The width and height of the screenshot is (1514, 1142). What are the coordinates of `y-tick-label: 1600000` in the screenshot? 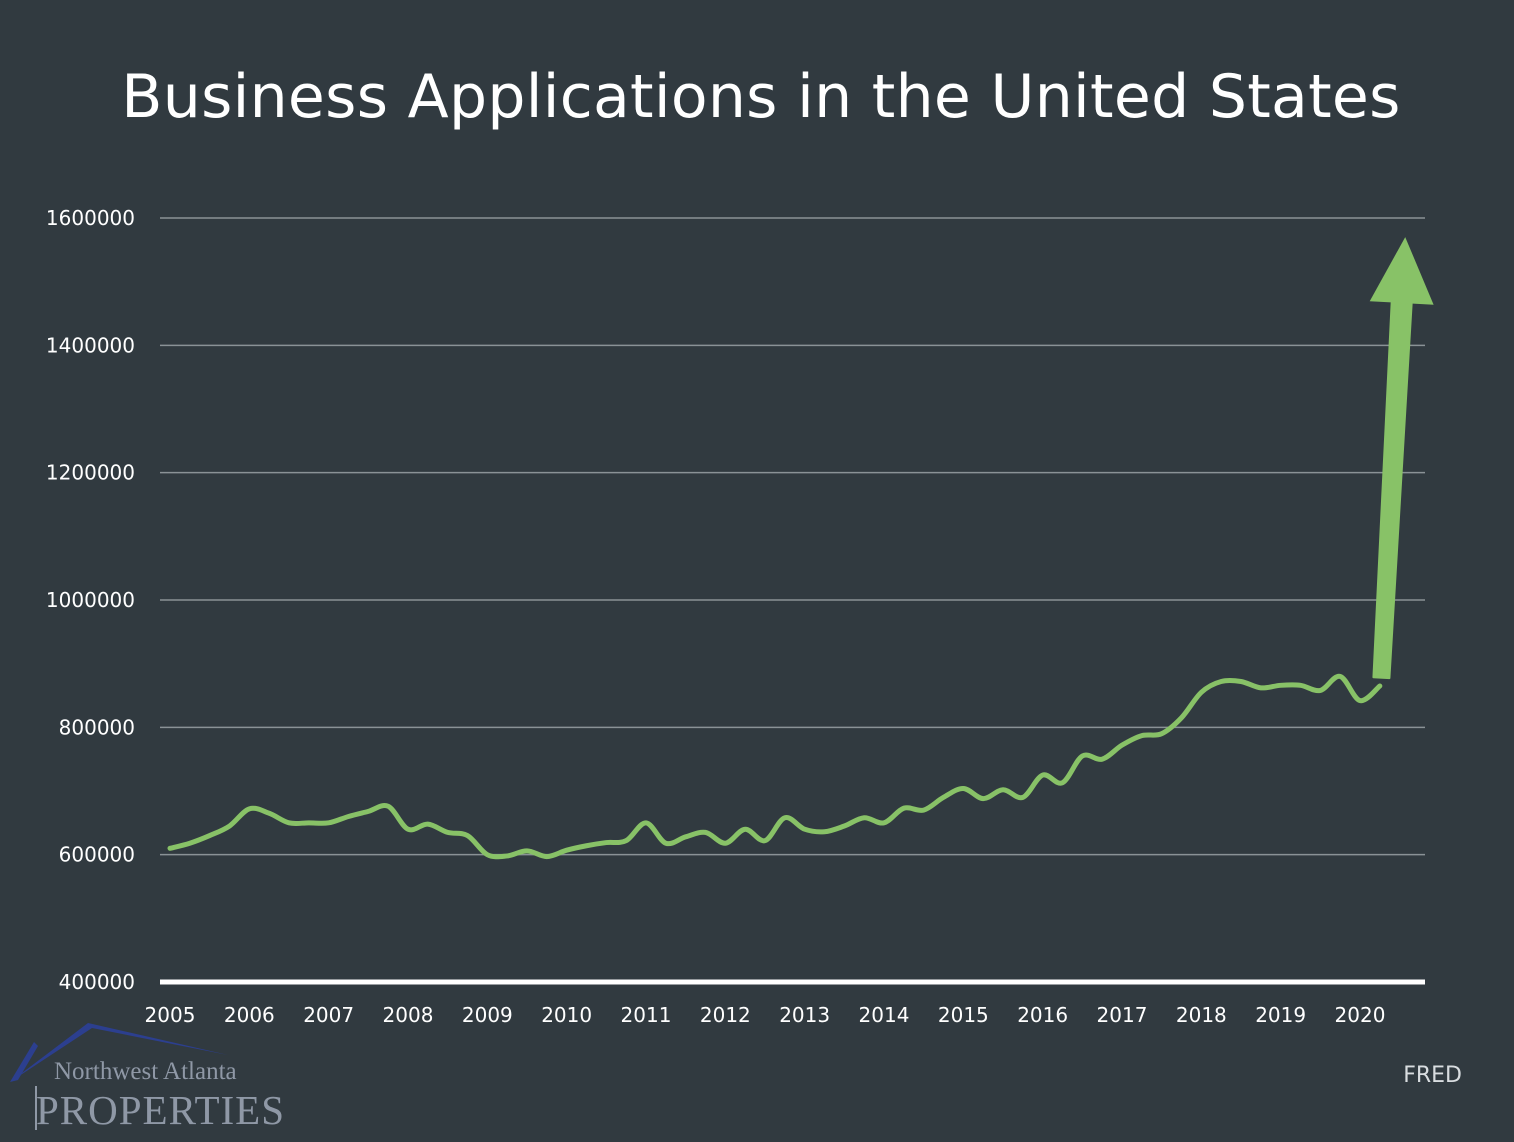 It's located at (90, 218).